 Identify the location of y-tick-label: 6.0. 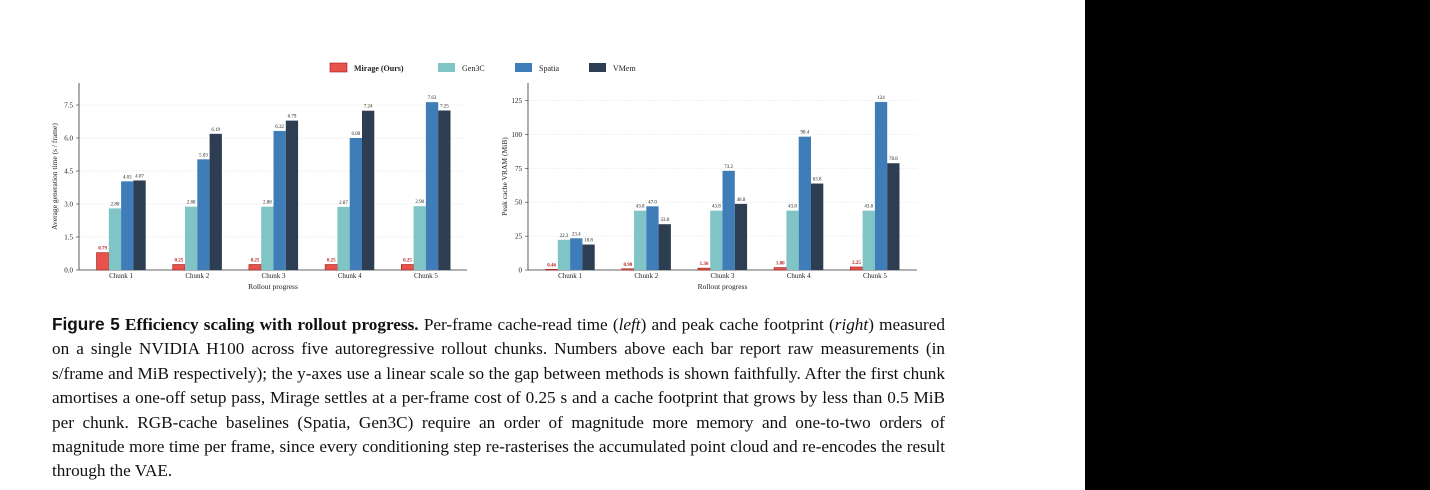
(68, 139).